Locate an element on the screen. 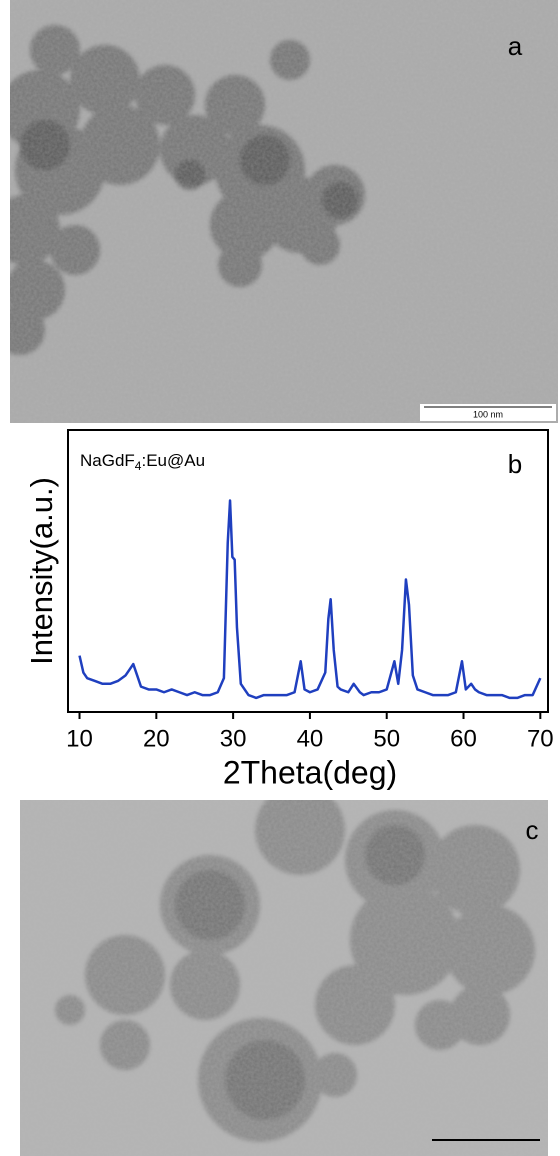  panel-label: c is located at coordinates (532, 830).